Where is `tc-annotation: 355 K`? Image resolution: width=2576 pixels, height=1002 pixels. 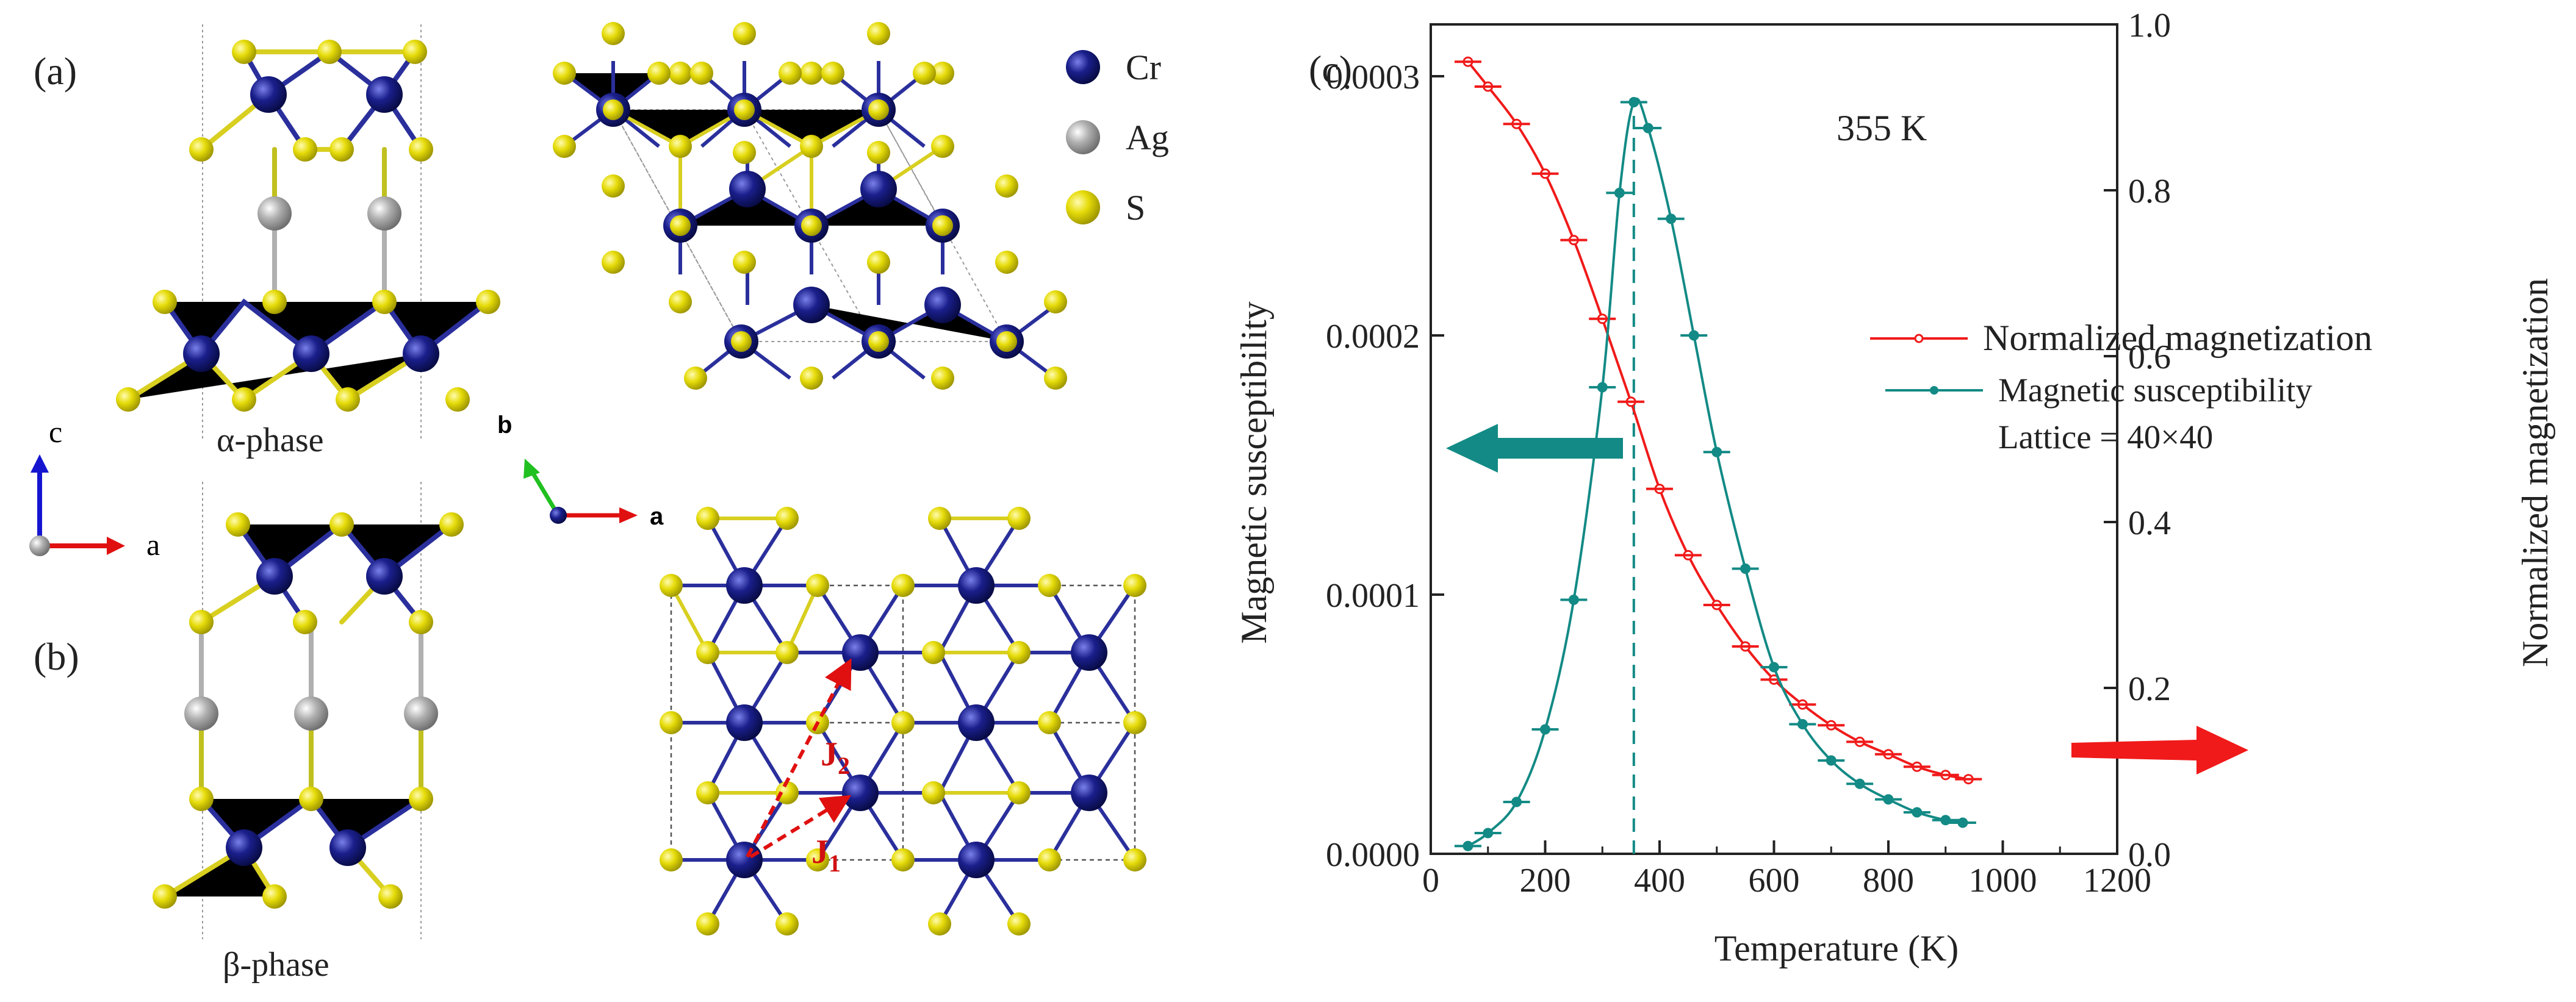
tc-annotation: 355 K is located at coordinates (1882, 128).